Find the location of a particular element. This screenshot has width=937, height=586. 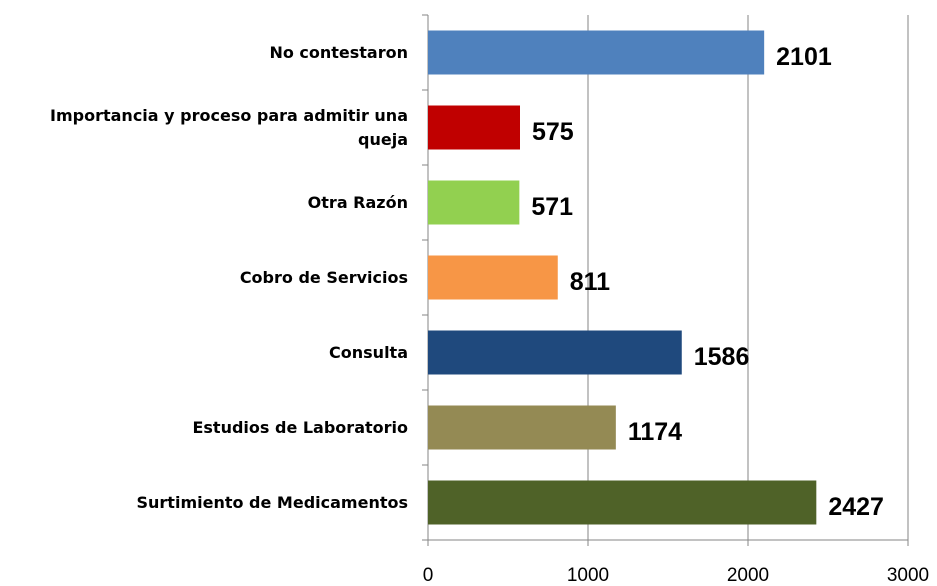

value-label: 811 is located at coordinates (590, 282).